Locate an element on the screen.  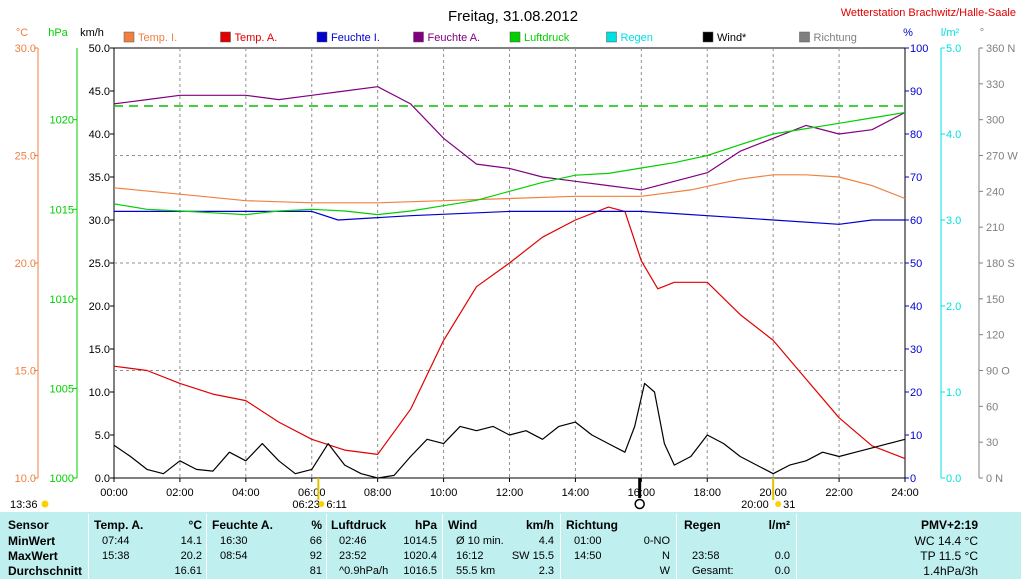
humidity-unit-label: % is located at coordinates (908, 33).